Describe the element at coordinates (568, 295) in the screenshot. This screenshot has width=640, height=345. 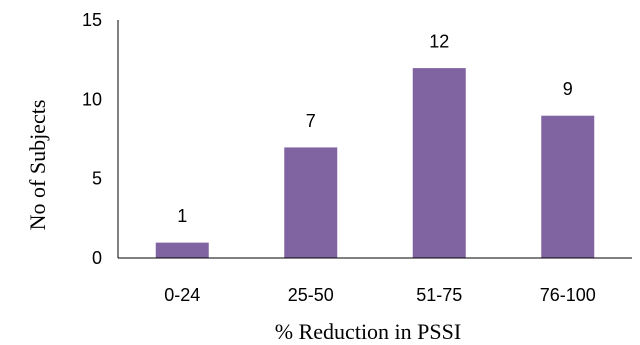
I see `x-tick-label: 76-100` at that location.